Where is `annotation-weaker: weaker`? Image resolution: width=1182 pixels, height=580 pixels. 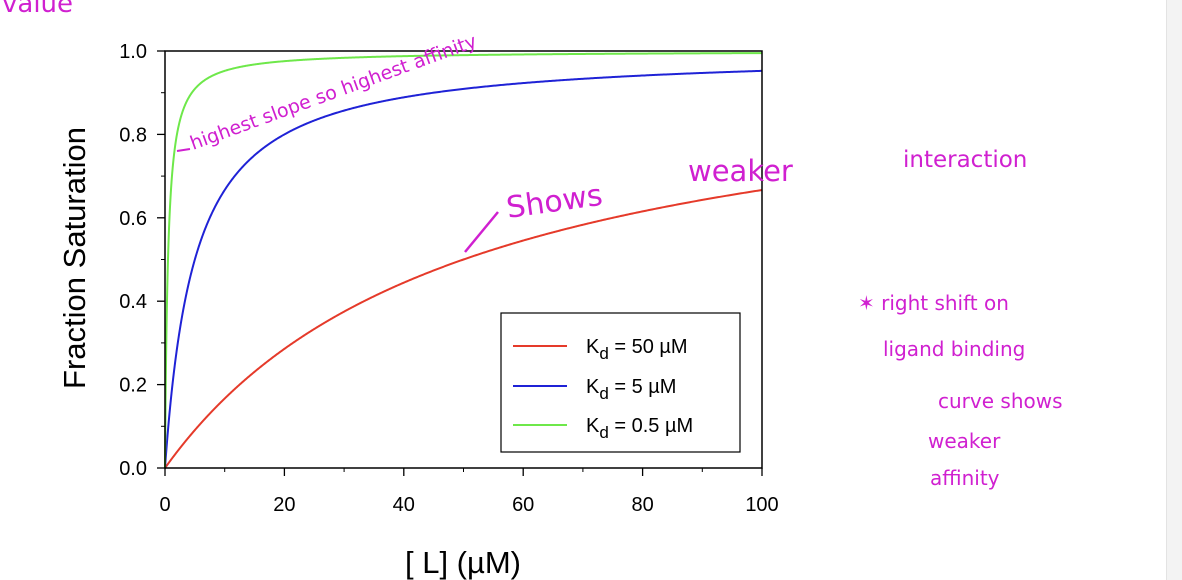
annotation-weaker: weaker is located at coordinates (740, 171).